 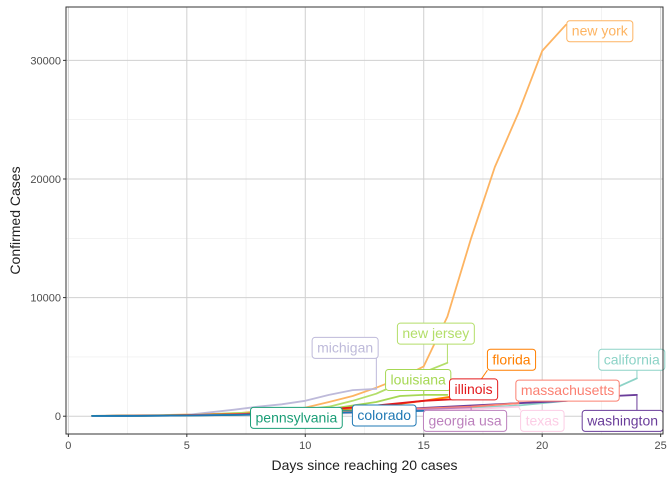 I want to click on callout-label: washington, so click(x=622, y=420).